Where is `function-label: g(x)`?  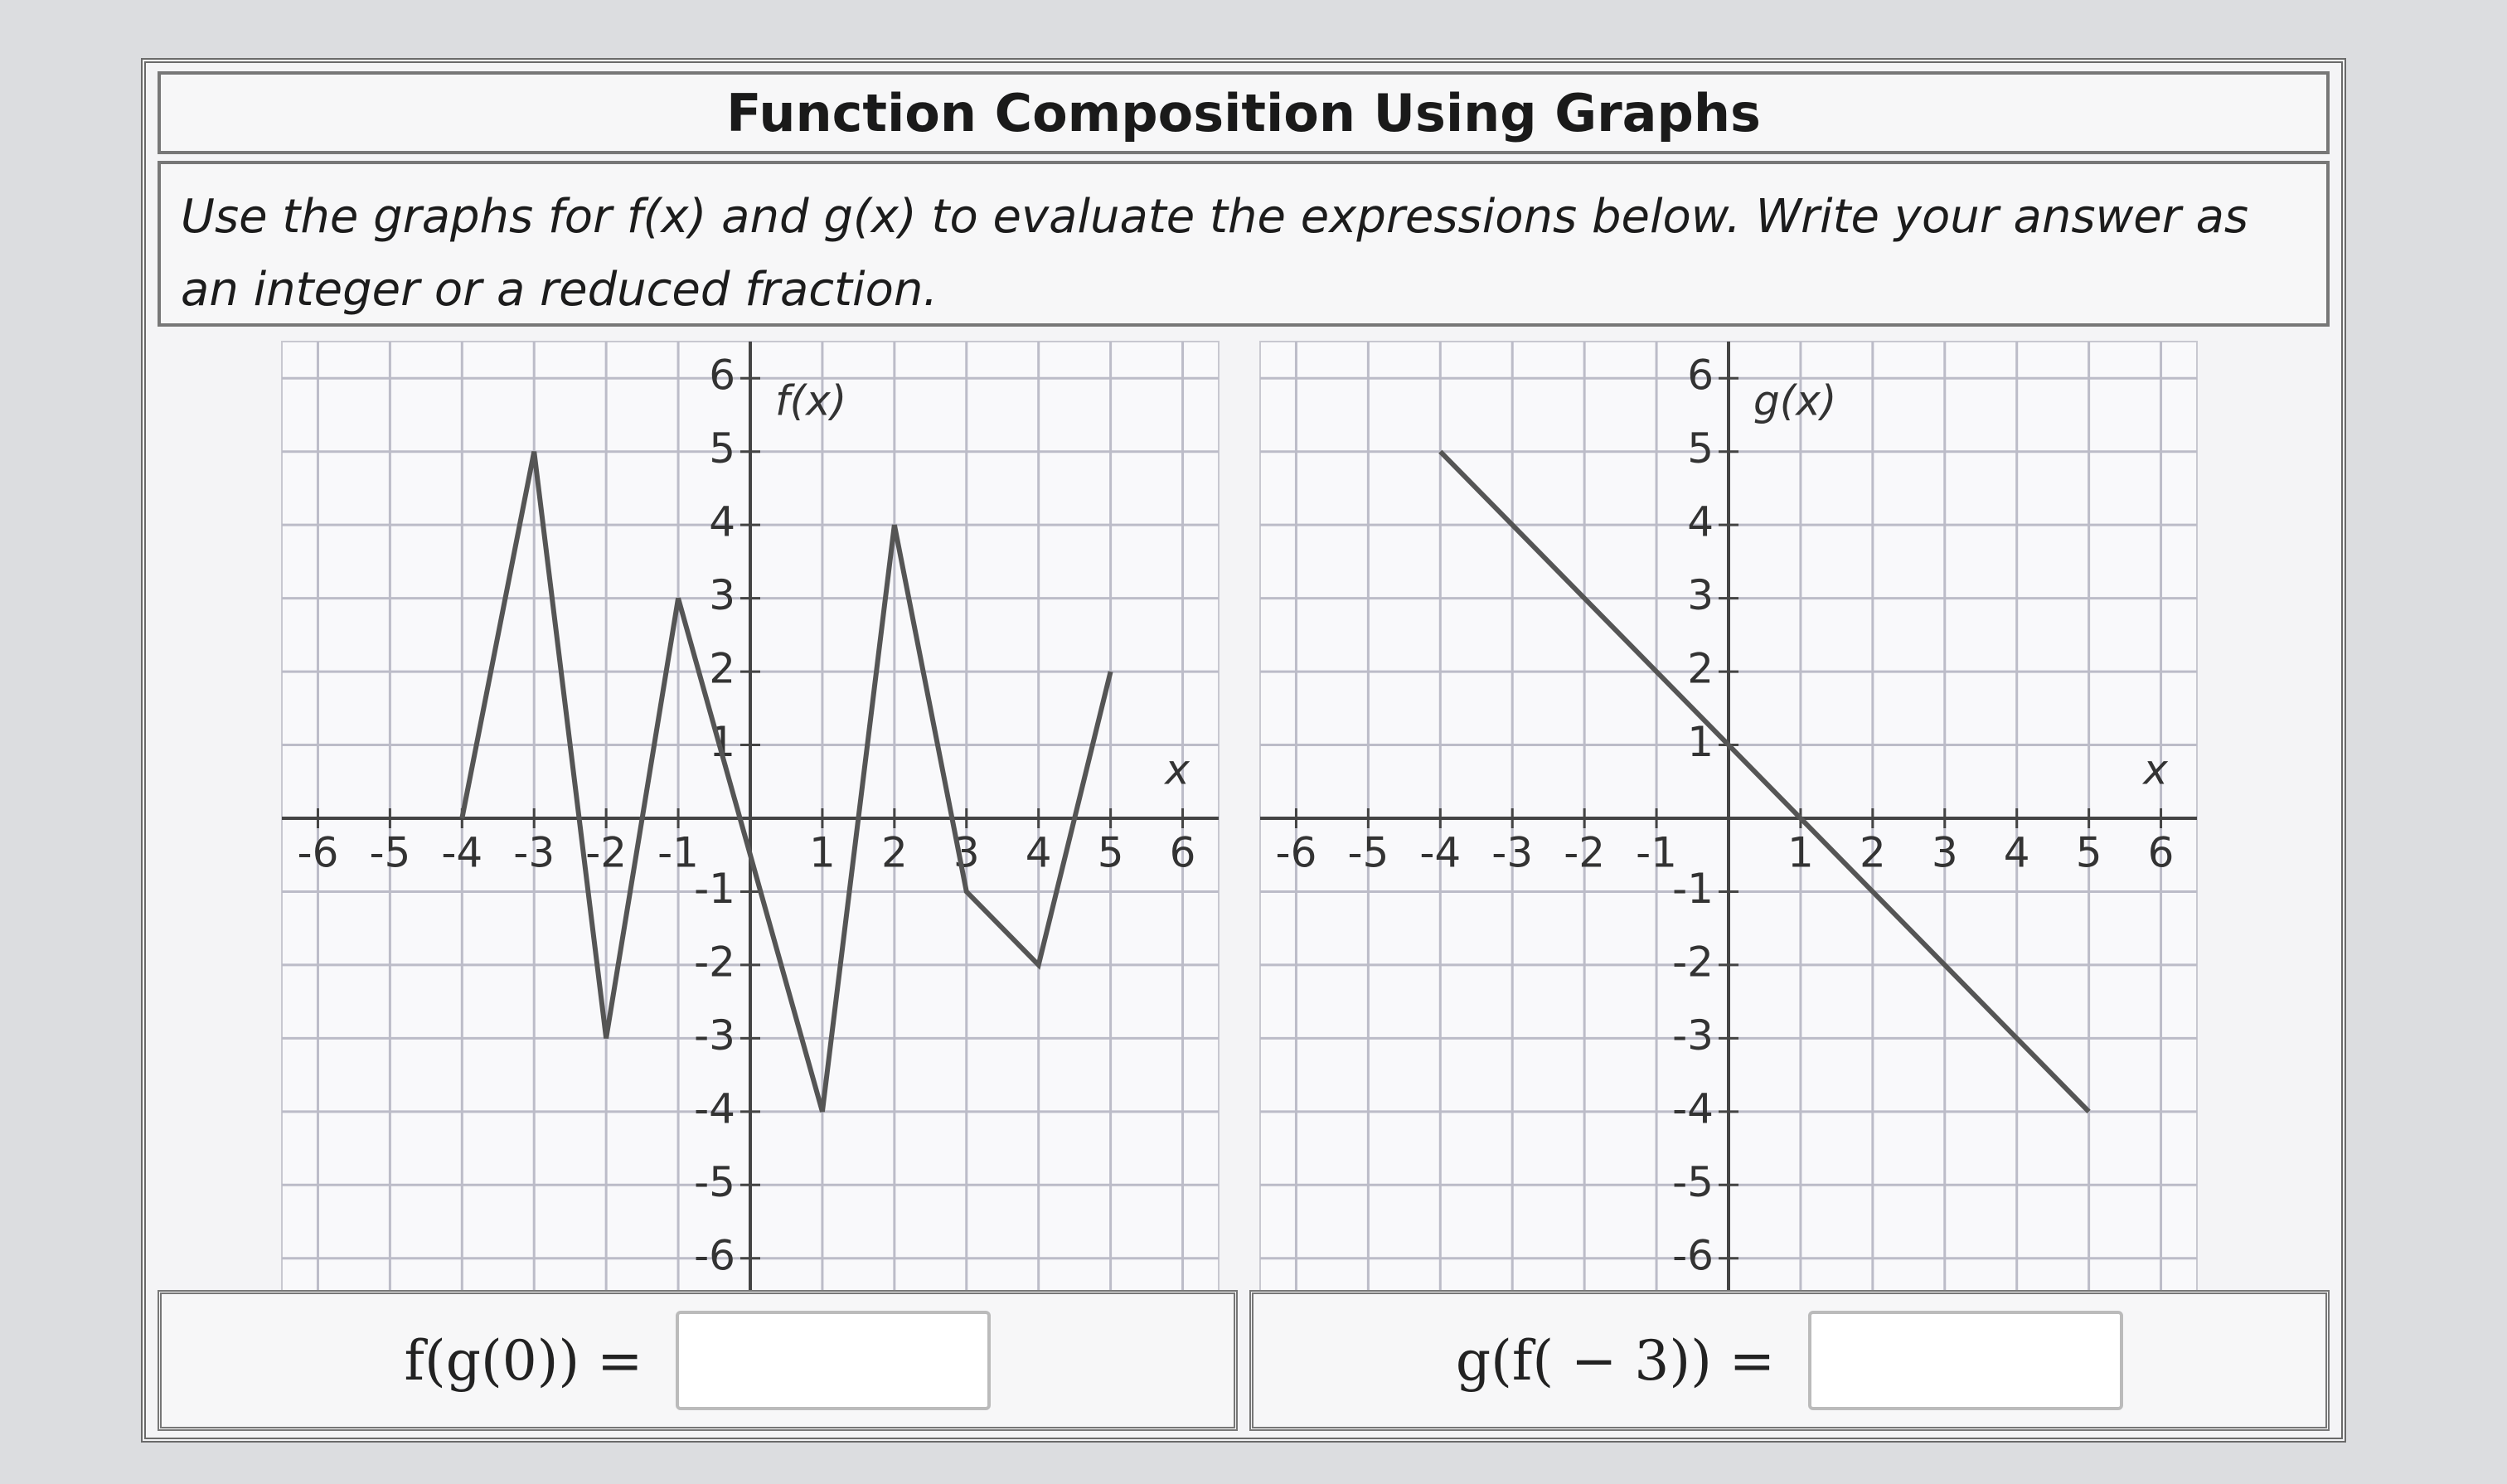 function-label: g(x) is located at coordinates (1794, 401).